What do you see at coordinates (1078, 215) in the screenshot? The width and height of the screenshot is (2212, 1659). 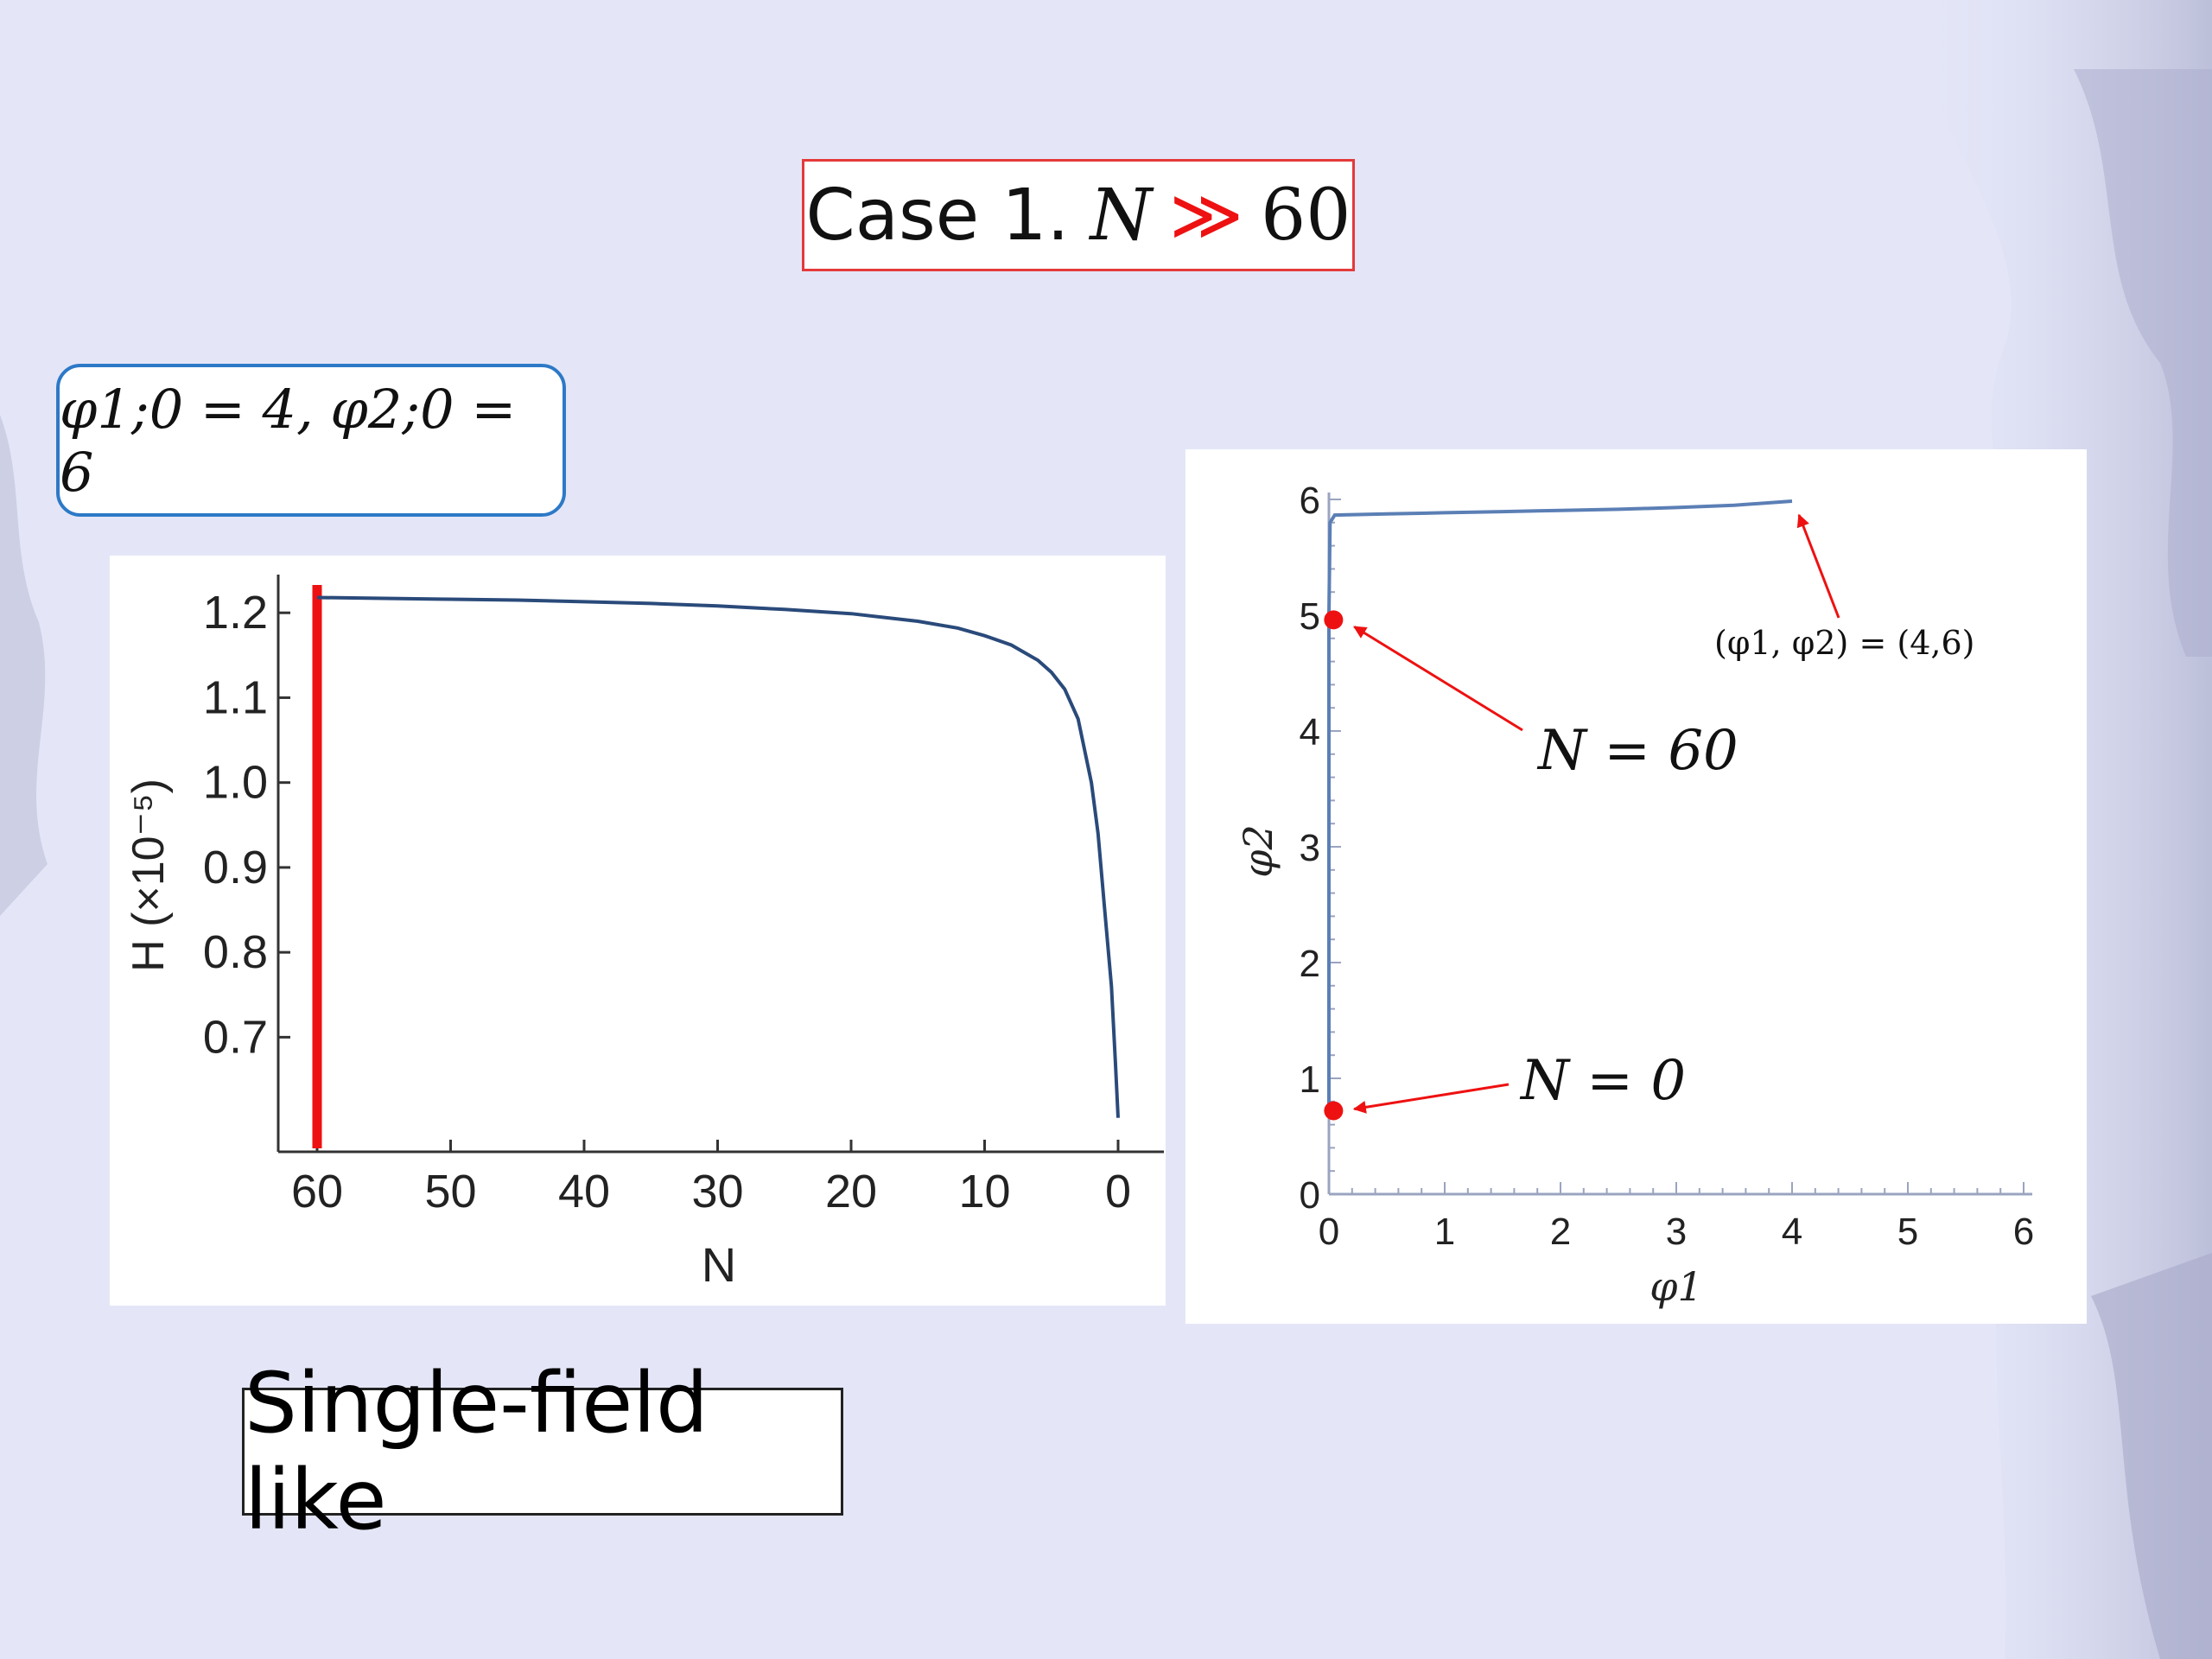 I see `slide-title: Case 1. N ≫ 60` at bounding box center [1078, 215].